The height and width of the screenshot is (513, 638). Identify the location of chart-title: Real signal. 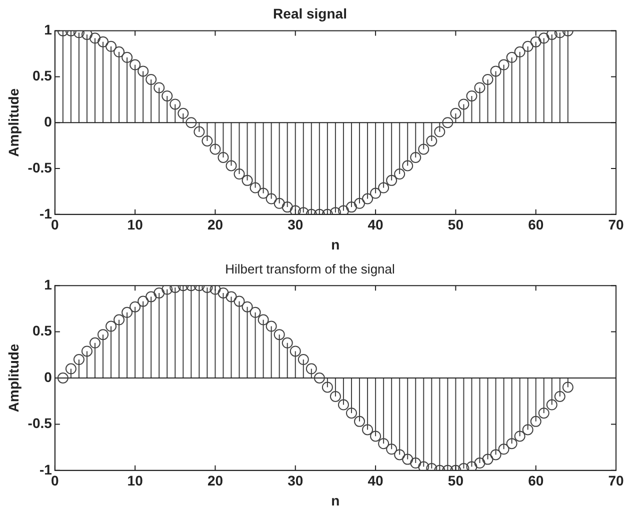
(310, 13).